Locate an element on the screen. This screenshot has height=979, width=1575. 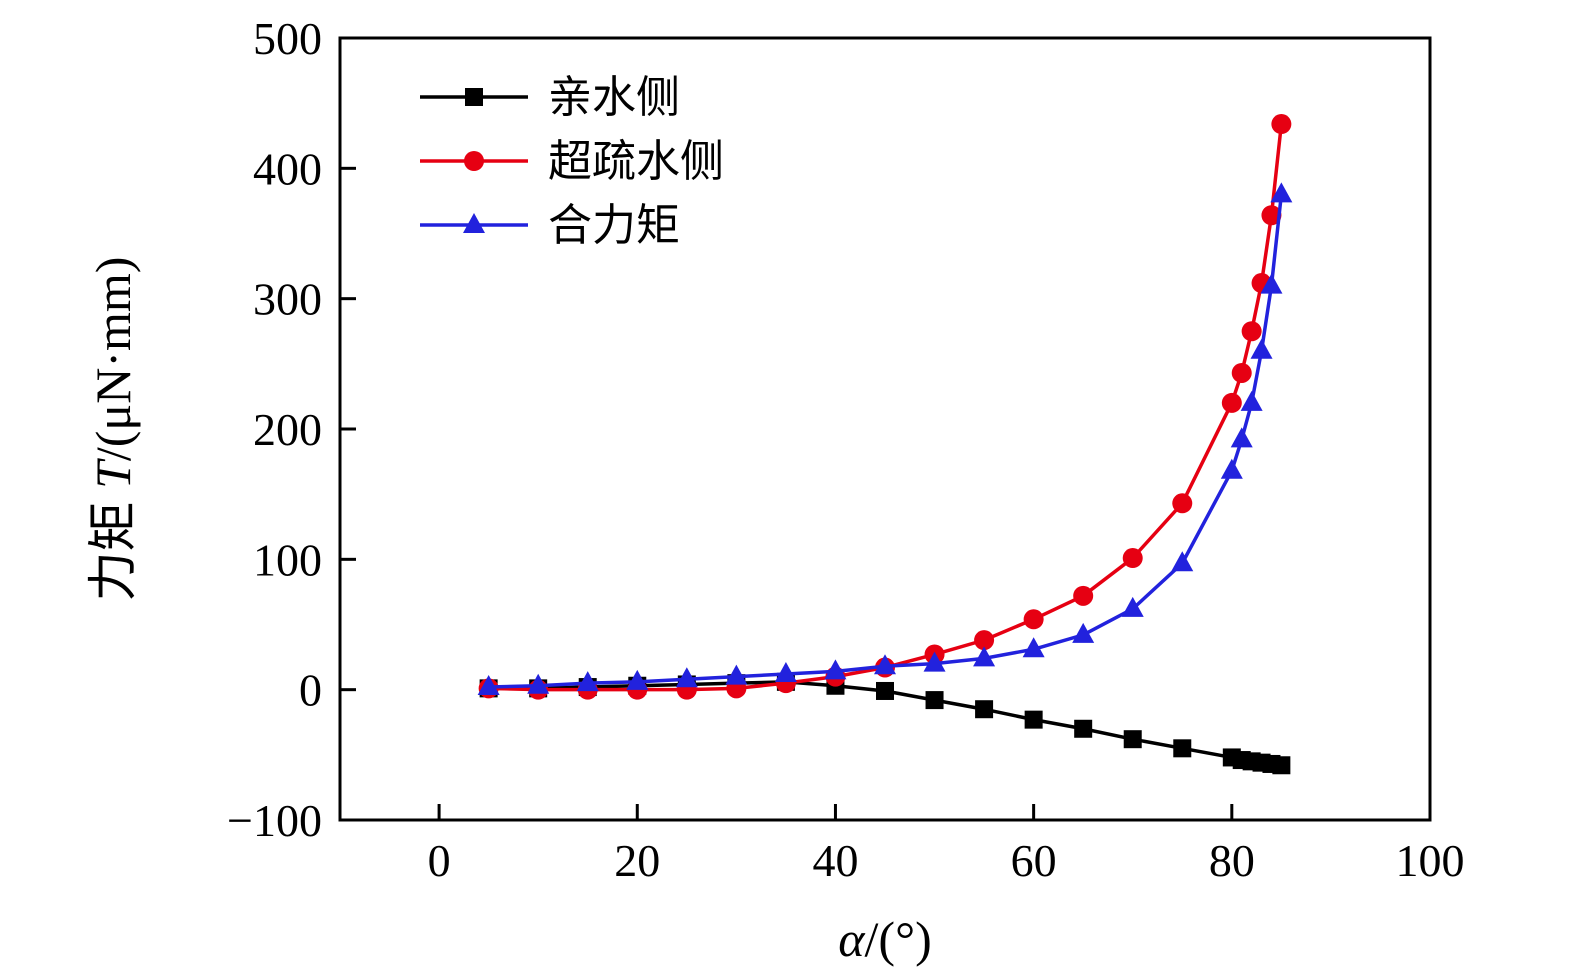
y-tick-label: 0 is located at coordinates (310, 690).